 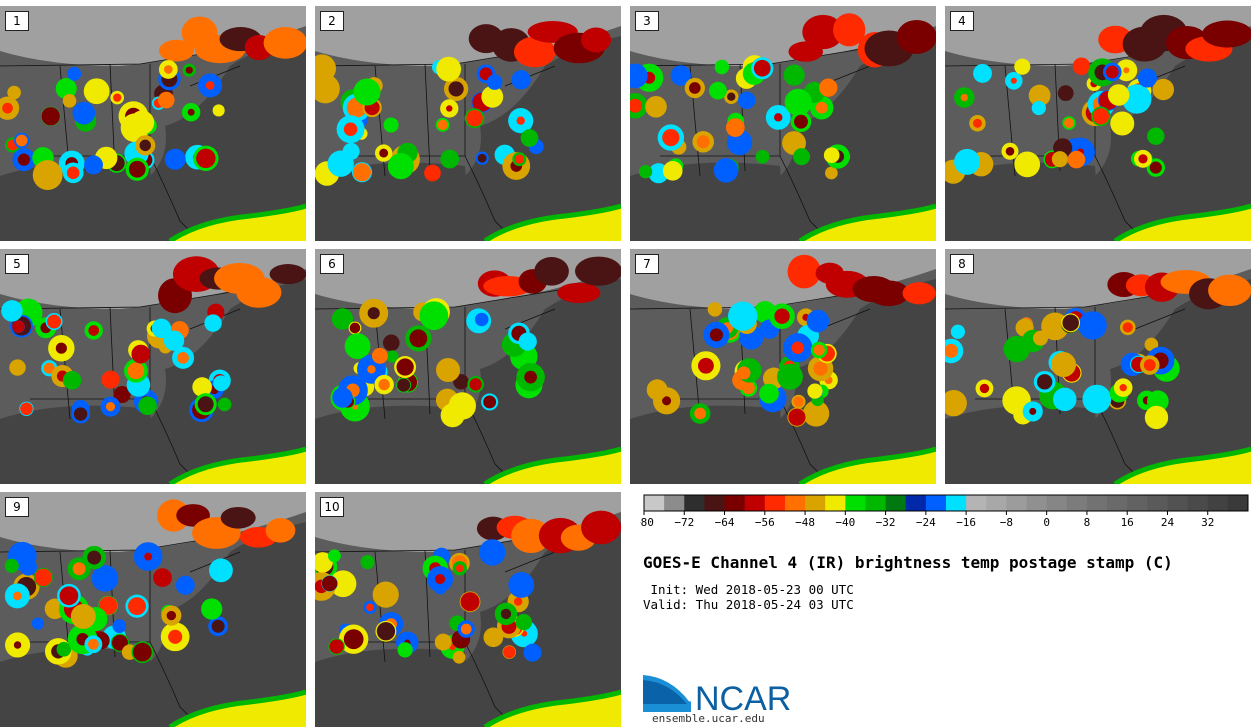 I want to click on forecast-panel: 2, so click(x=468, y=123).